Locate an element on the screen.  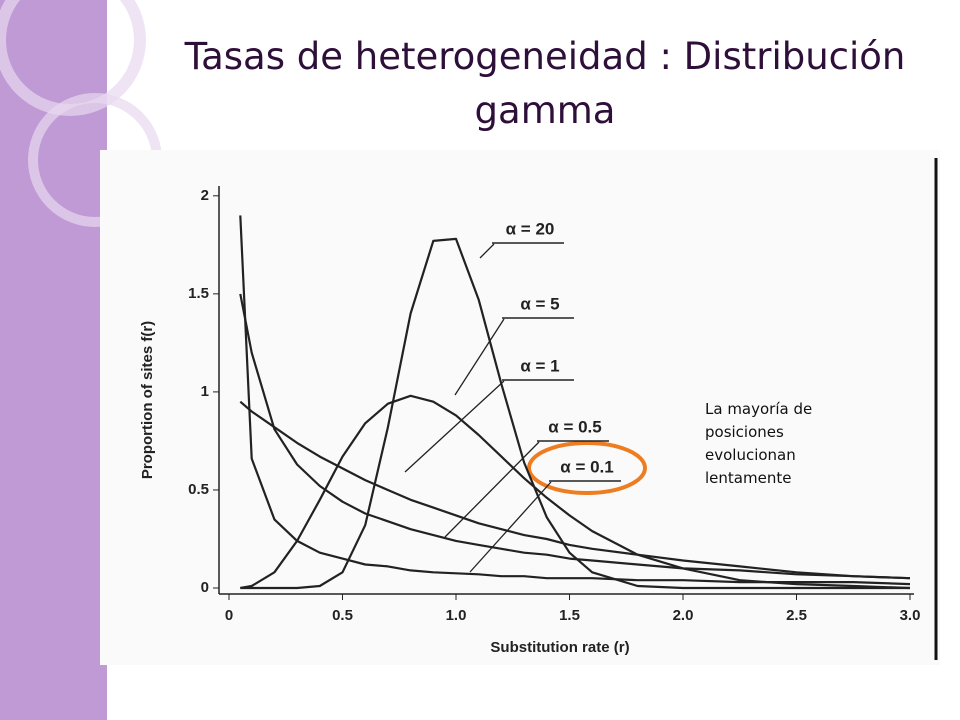
highlight-ellipse is located at coordinates (587, 468).